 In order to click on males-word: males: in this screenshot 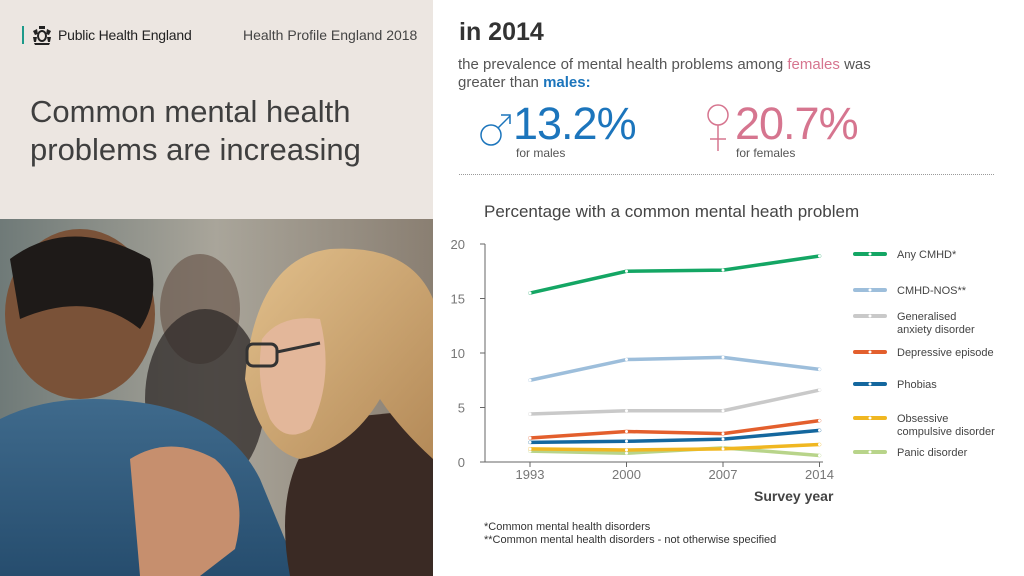, I will do `click(567, 82)`.